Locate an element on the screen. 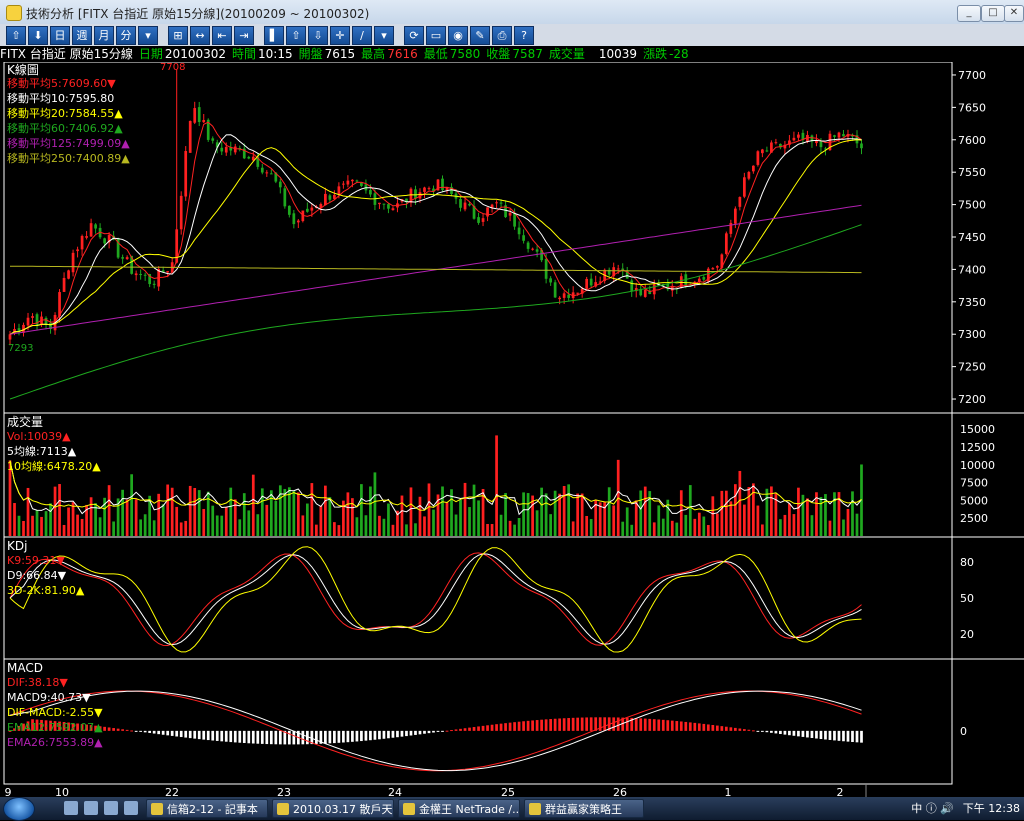 The image size is (1024, 821). toolbar-button: ◉ is located at coordinates (458, 35).